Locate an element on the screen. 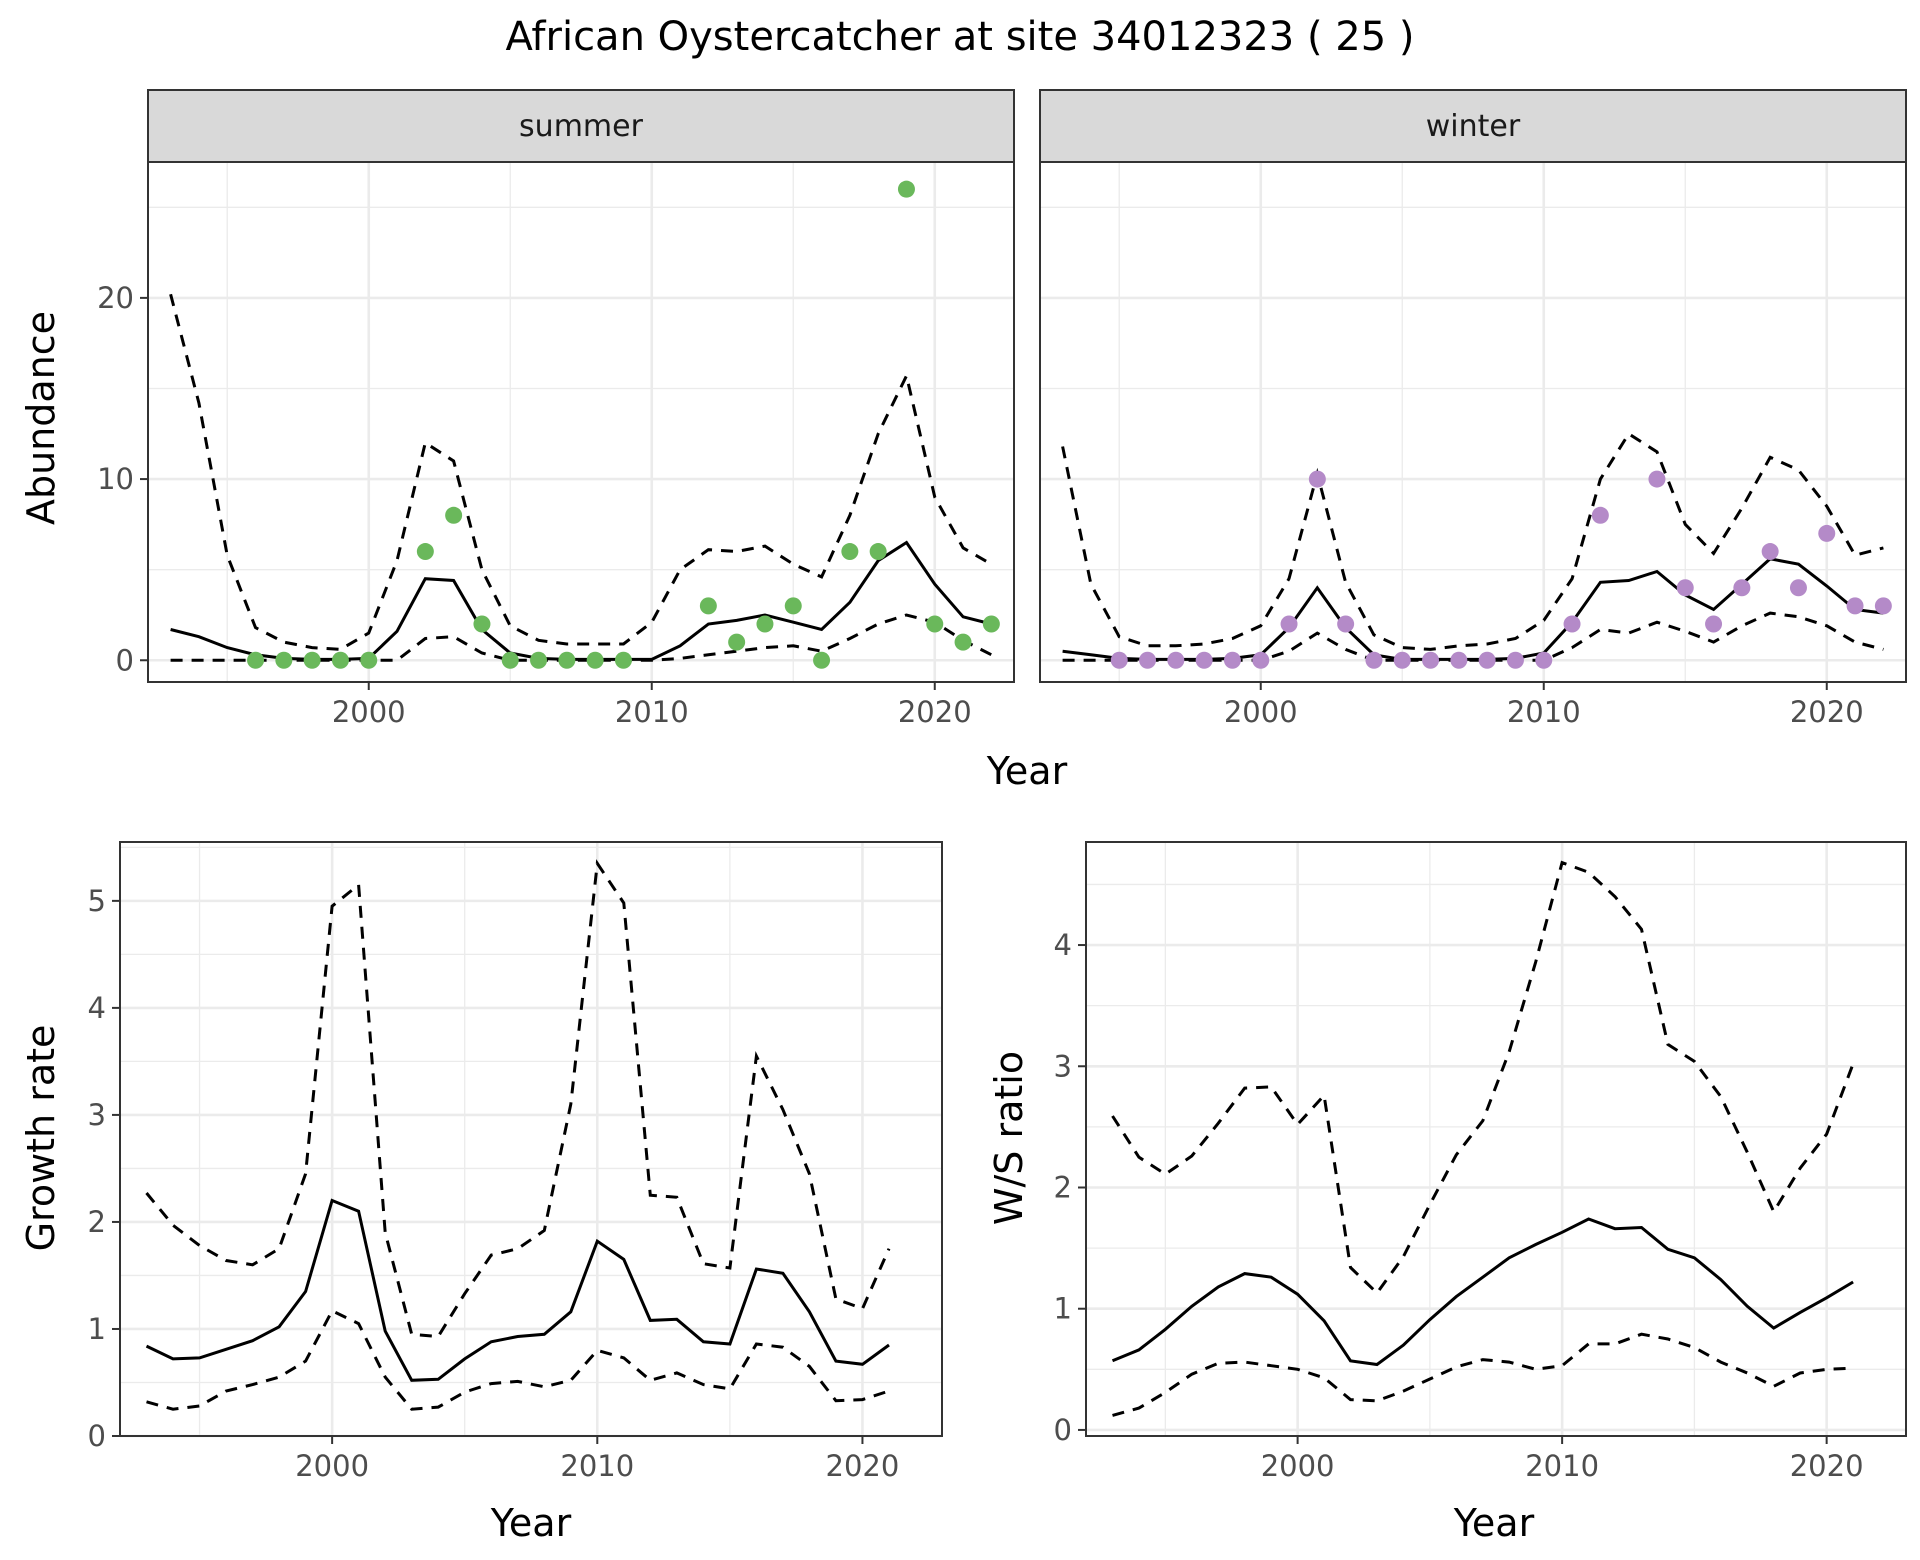 The height and width of the screenshot is (1560, 1920). growth-x-tick-label: 2010 is located at coordinates (597, 1466).